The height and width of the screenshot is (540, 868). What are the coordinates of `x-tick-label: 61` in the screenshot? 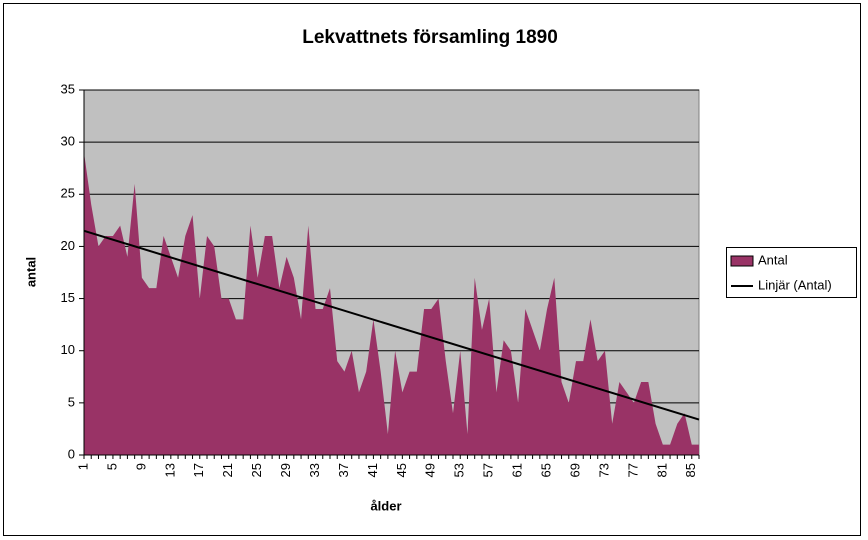 It's located at (517, 470).